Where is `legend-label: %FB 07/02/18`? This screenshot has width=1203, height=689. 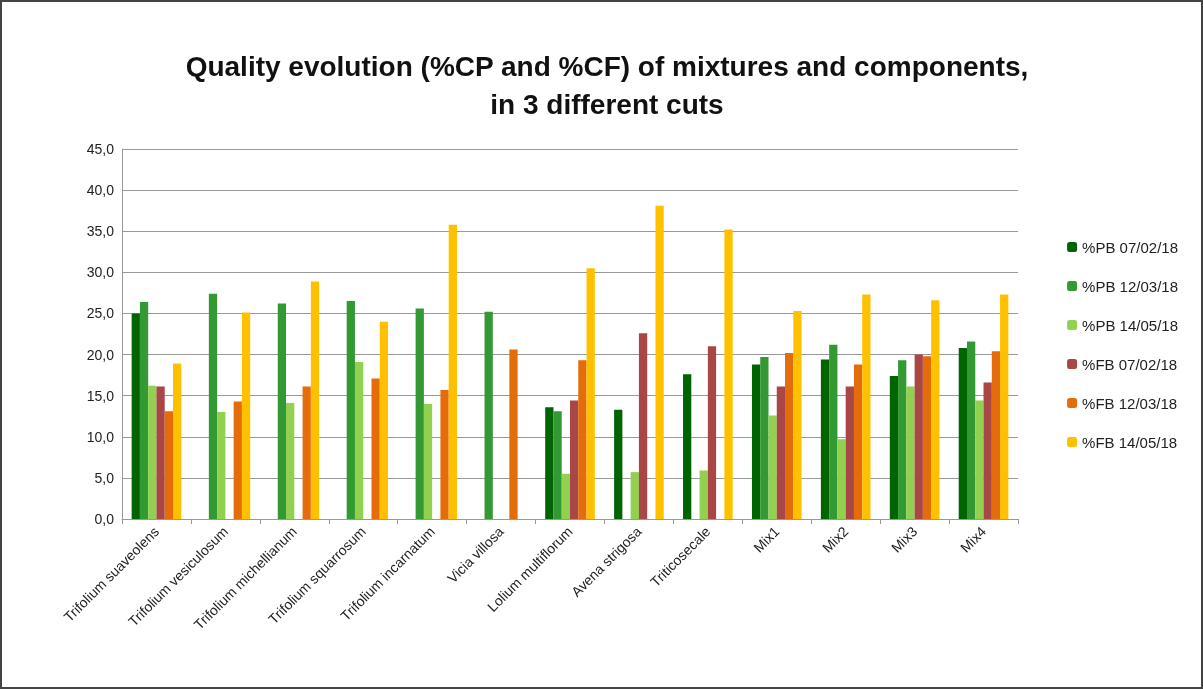
legend-label: %FB 07/02/18 is located at coordinates (1130, 364).